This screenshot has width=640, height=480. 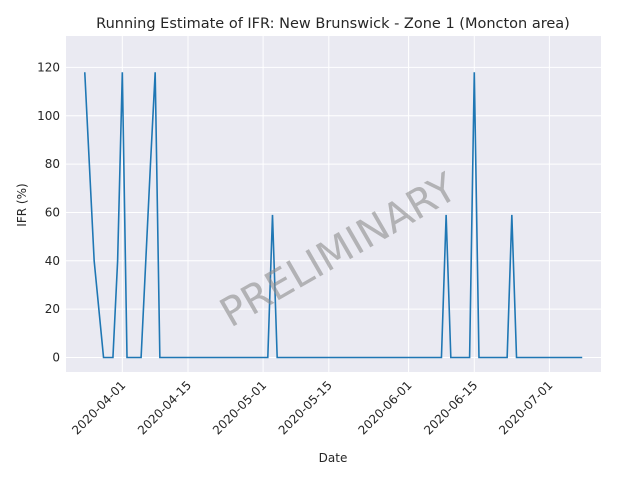 What do you see at coordinates (333, 458) in the screenshot?
I see `x-axis-label: Date` at bounding box center [333, 458].